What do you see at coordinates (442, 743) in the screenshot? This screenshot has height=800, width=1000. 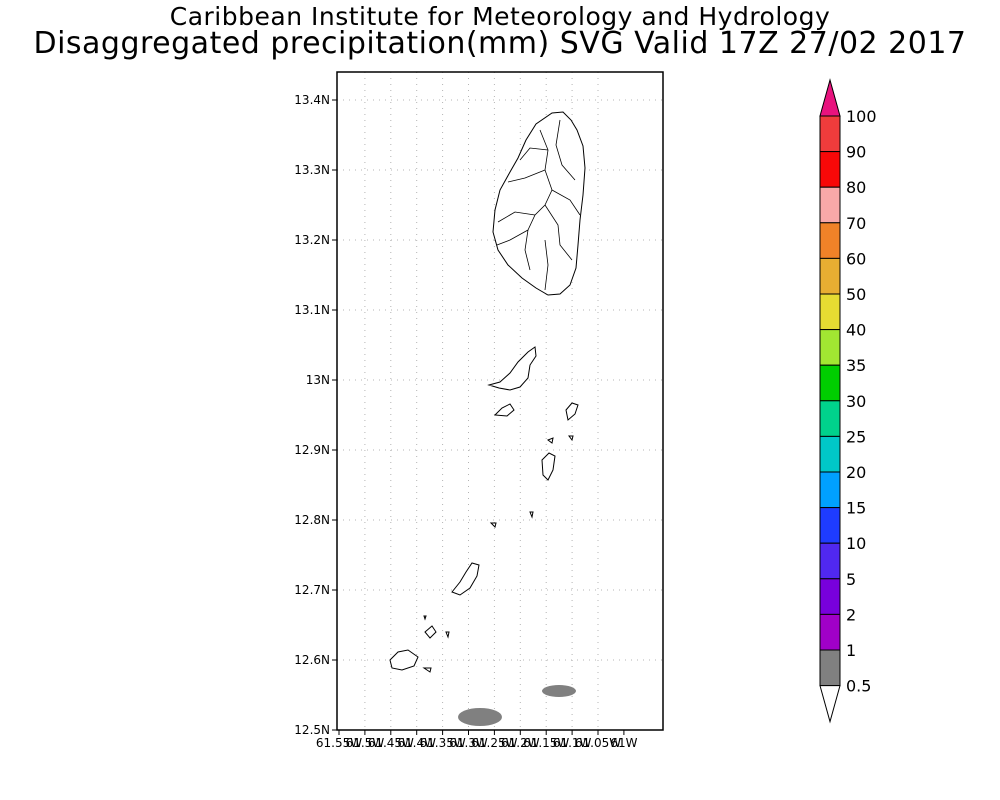 I see `lon-tick-label: 61.35W` at bounding box center [442, 743].